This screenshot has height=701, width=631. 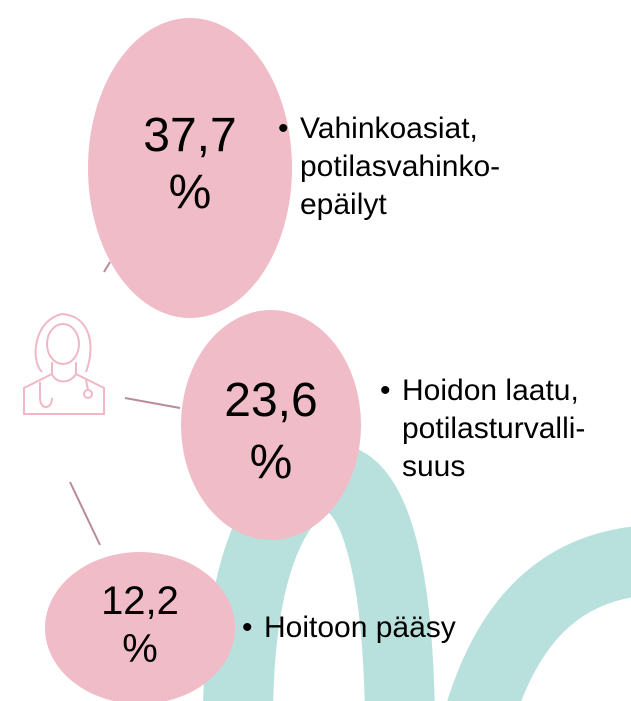 I want to click on label-line: suus, so click(x=433, y=466).